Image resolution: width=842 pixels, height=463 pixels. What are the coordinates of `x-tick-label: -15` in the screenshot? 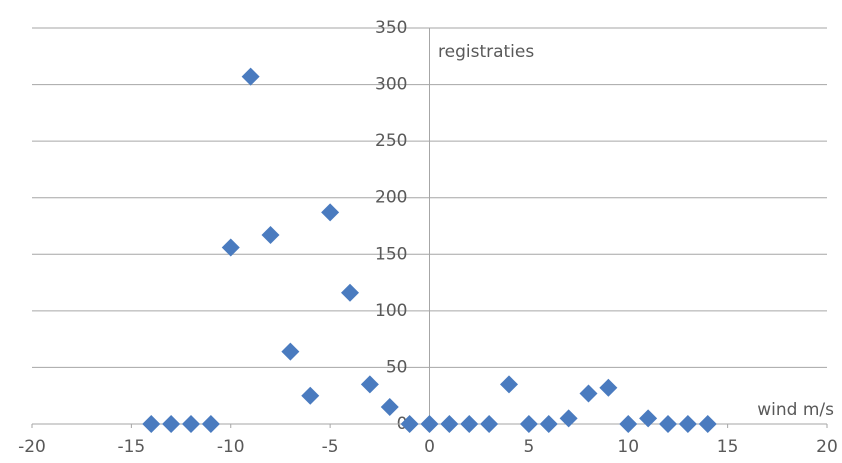 It's located at (131, 447).